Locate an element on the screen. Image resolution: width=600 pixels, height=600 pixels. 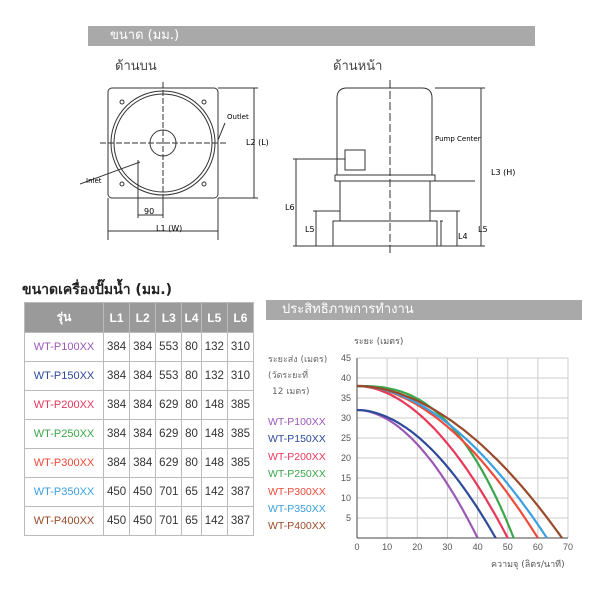
table-row: WT-P150XX 384 384 553 80 132 310 is located at coordinates (139, 376).